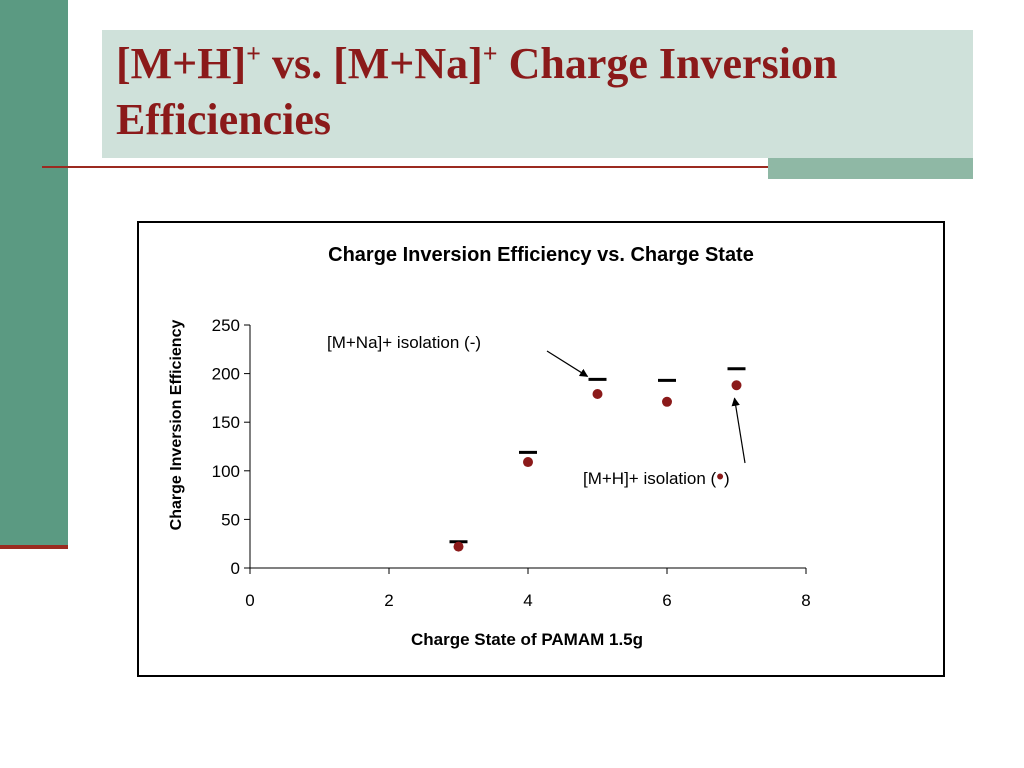  What do you see at coordinates (507, 167) in the screenshot?
I see `title-rule` at bounding box center [507, 167].